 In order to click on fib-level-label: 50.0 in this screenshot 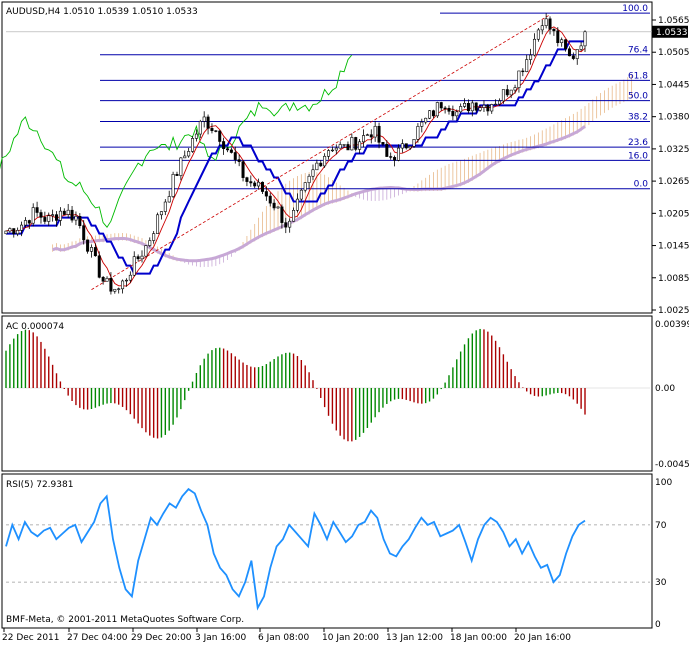, I will do `click(638, 97)`.